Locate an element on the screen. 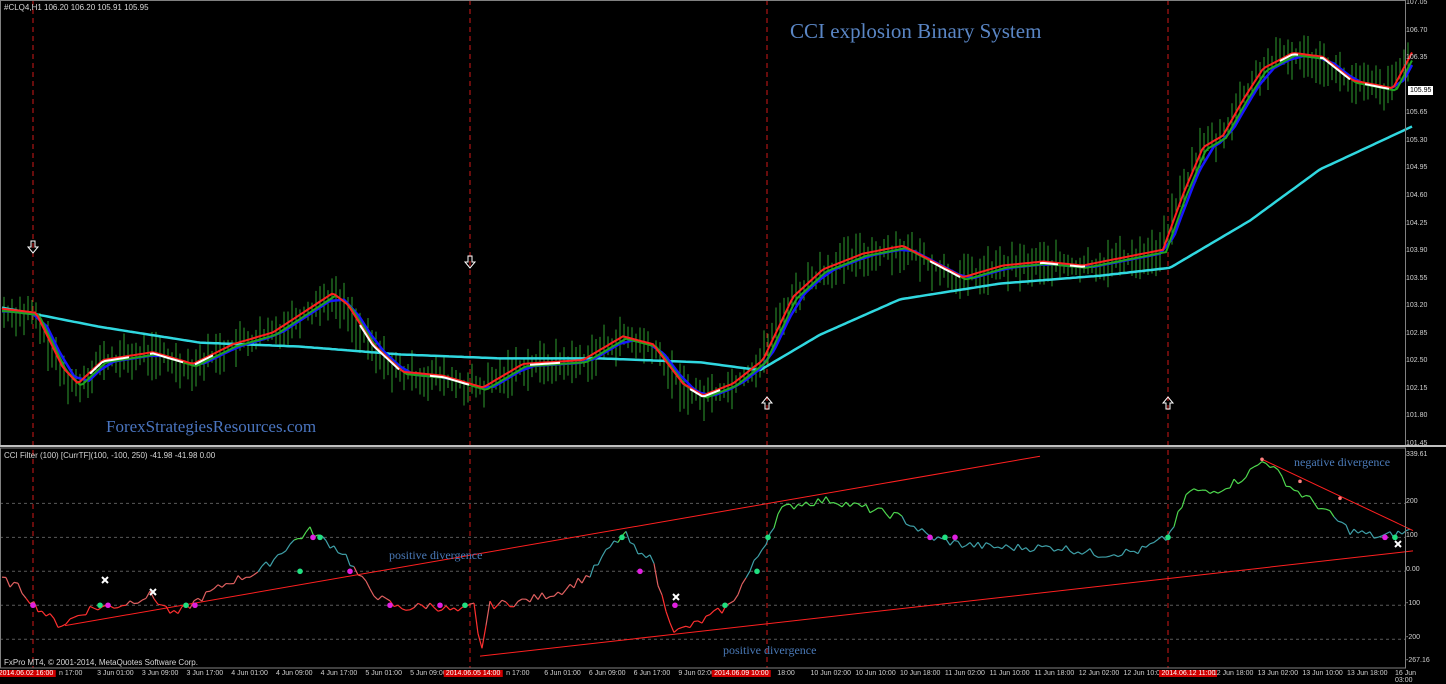 This screenshot has width=1446, height=684. indicator-tick-label: 0.00 is located at coordinates (1424, 569).